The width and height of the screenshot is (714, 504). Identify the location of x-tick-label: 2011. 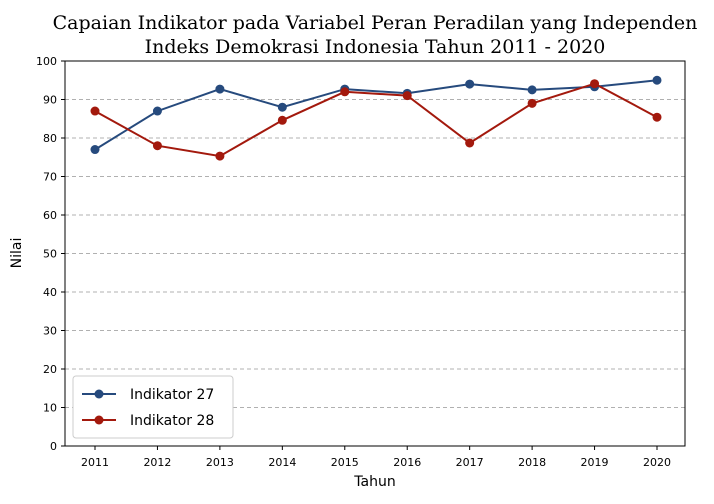
(95, 462).